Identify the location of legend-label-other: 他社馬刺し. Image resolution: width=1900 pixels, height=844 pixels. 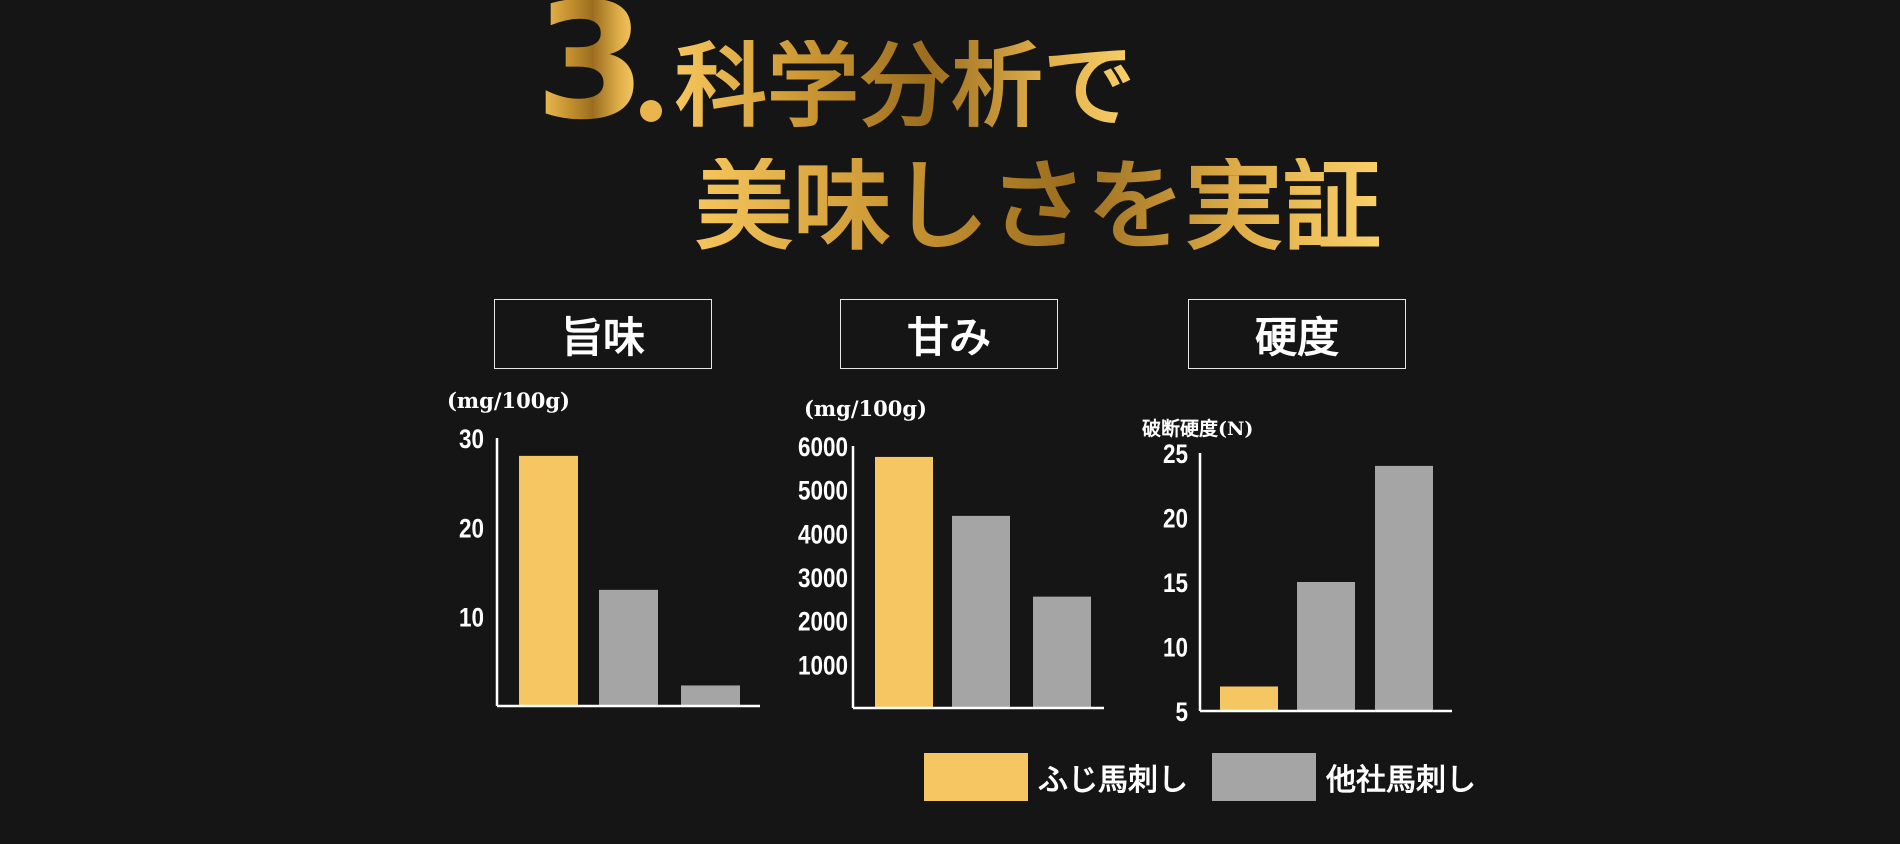
(1401, 780).